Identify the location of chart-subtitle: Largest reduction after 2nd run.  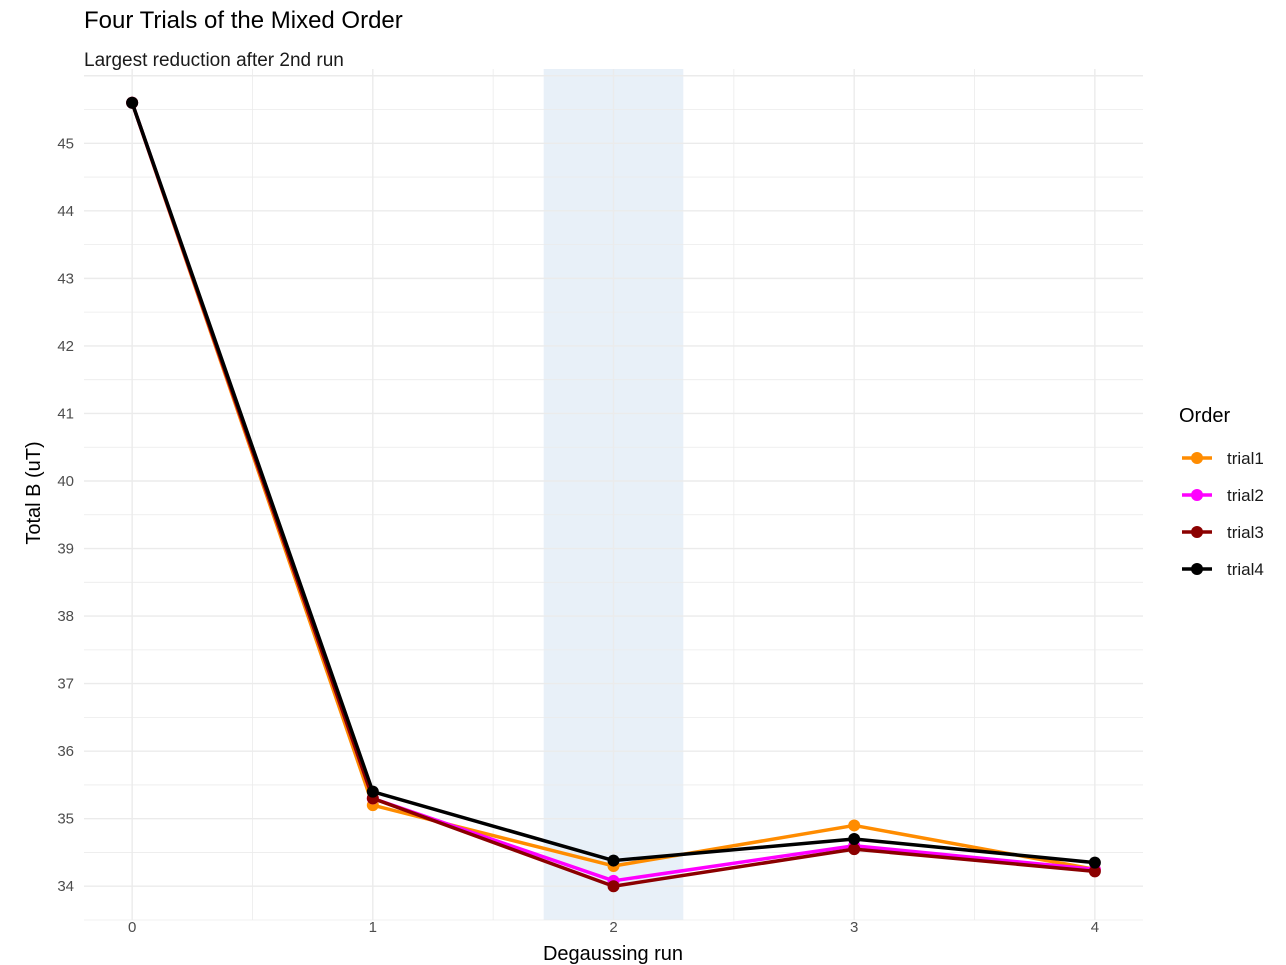
(214, 60).